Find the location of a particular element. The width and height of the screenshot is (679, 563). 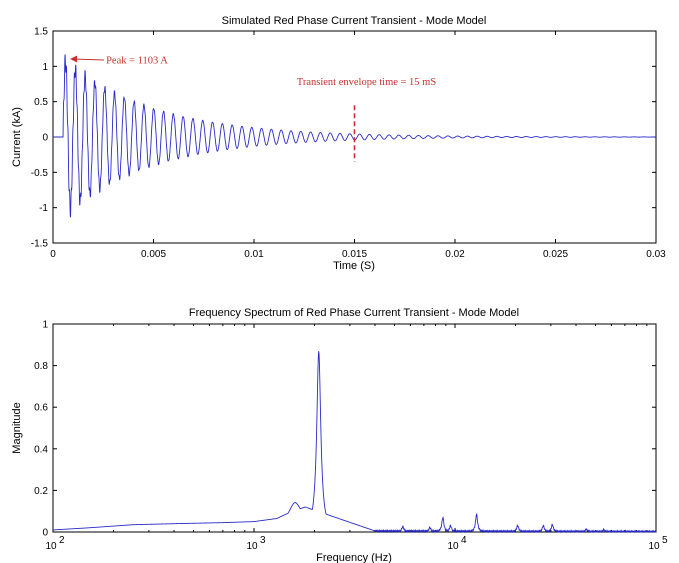

spectrum-plot-x-axis-label: Frequency (Hz) is located at coordinates (354, 557).